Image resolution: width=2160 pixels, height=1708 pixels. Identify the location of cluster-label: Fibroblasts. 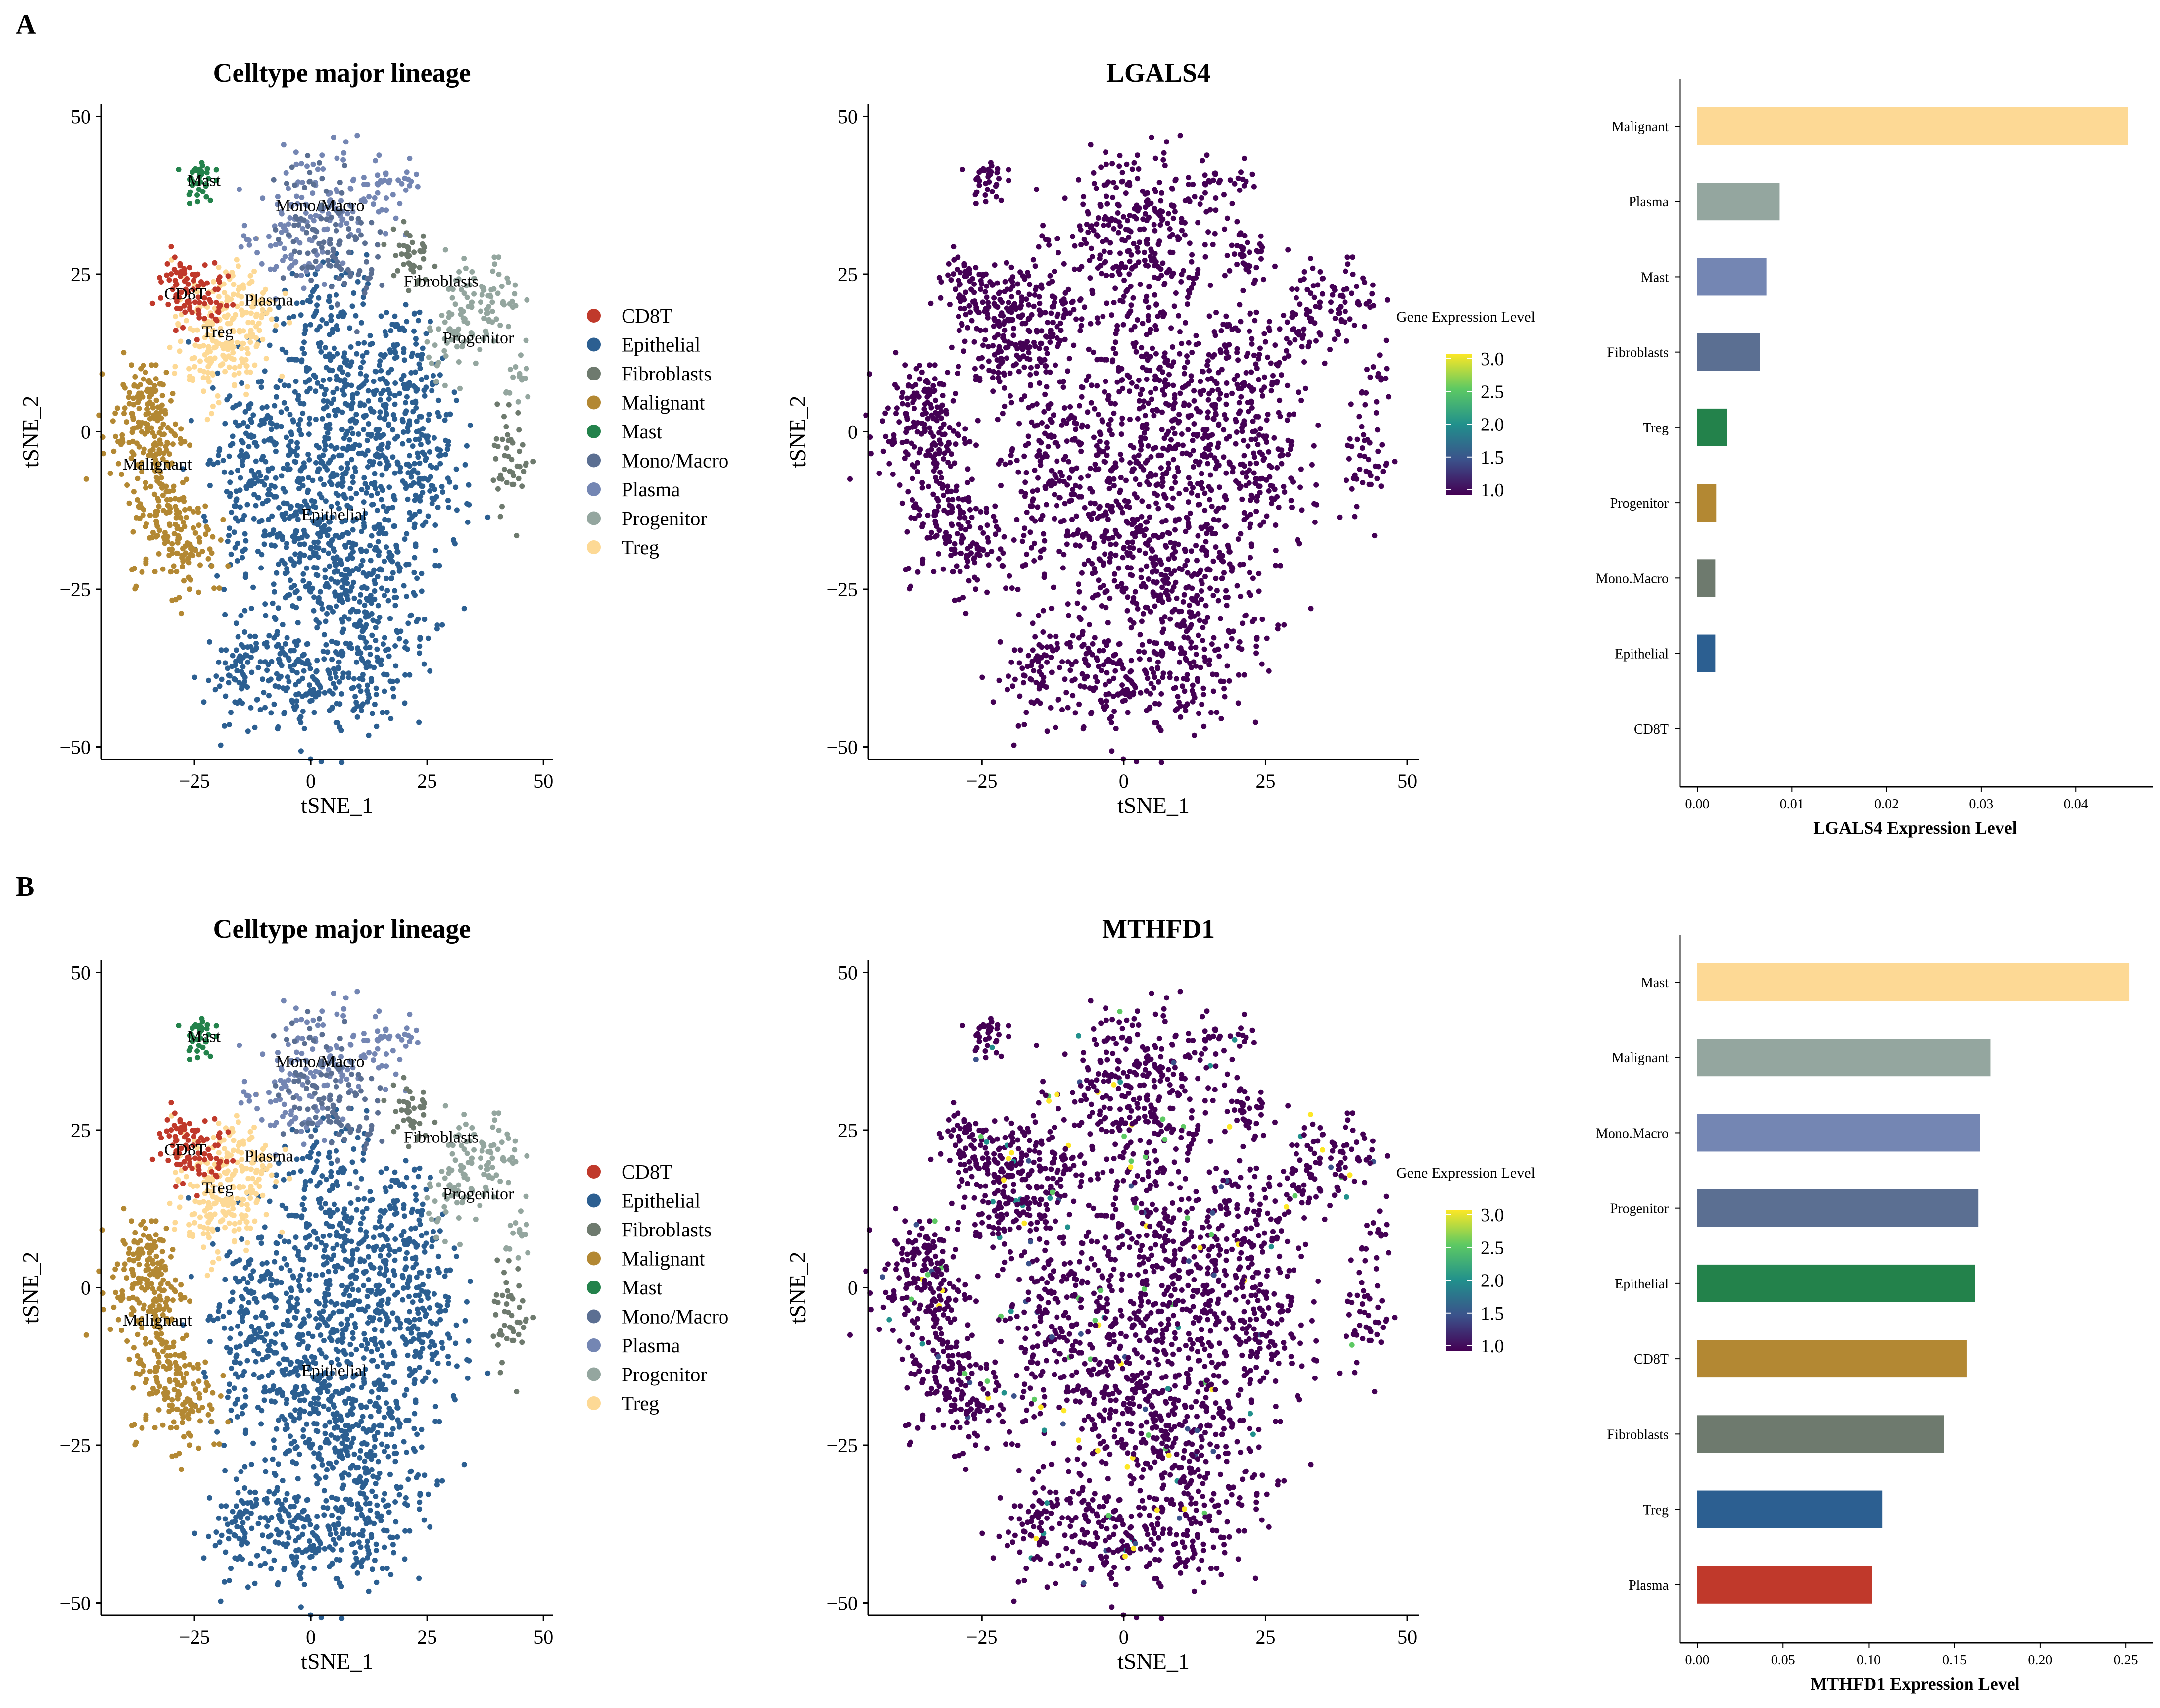
(442, 281).